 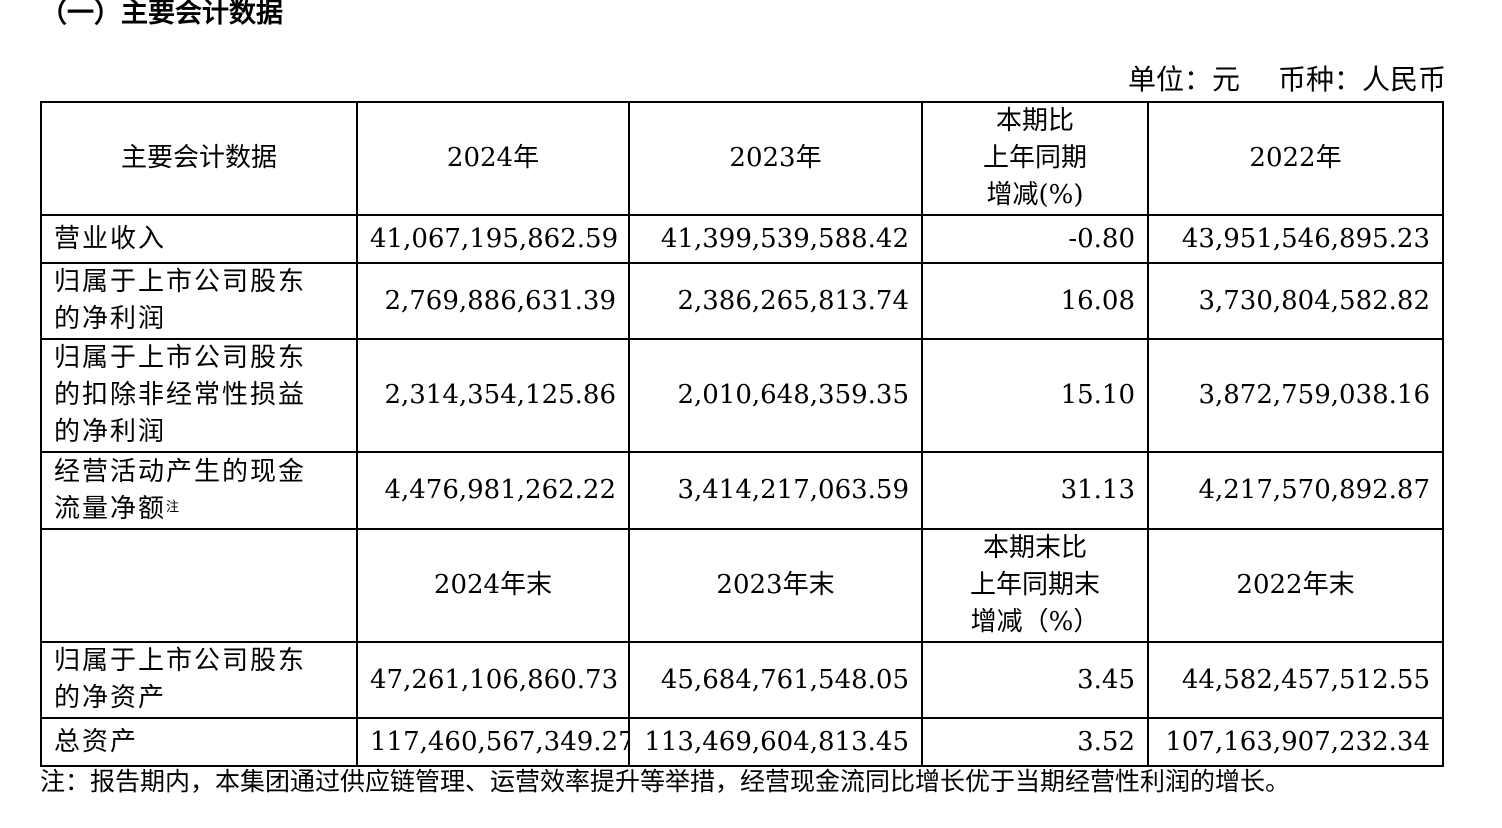 What do you see at coordinates (1035, 395) in the screenshot?
I see `value-change: 15.10` at bounding box center [1035, 395].